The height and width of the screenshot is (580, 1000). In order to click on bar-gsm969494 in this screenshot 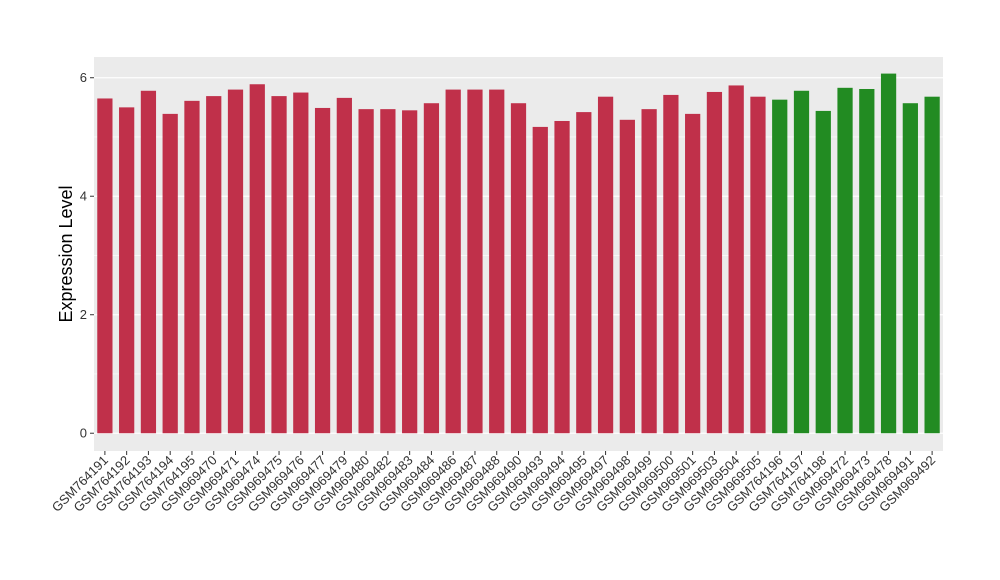, I will do `click(562, 277)`.